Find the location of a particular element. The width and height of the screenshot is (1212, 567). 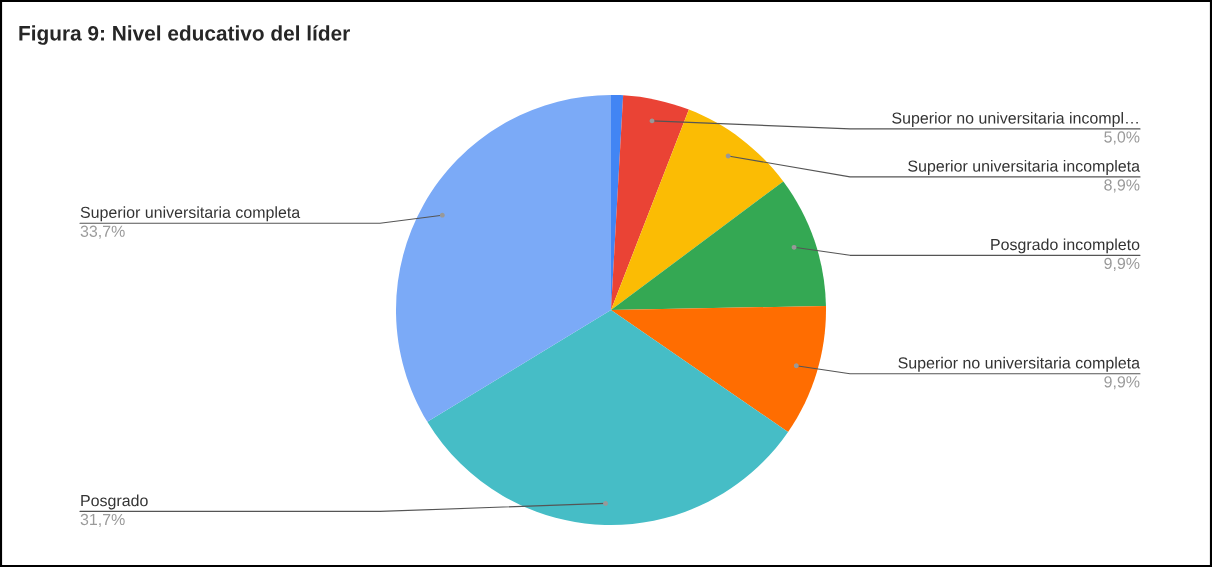

slice-label: Superior universitaria incompleta is located at coordinates (1024, 167).